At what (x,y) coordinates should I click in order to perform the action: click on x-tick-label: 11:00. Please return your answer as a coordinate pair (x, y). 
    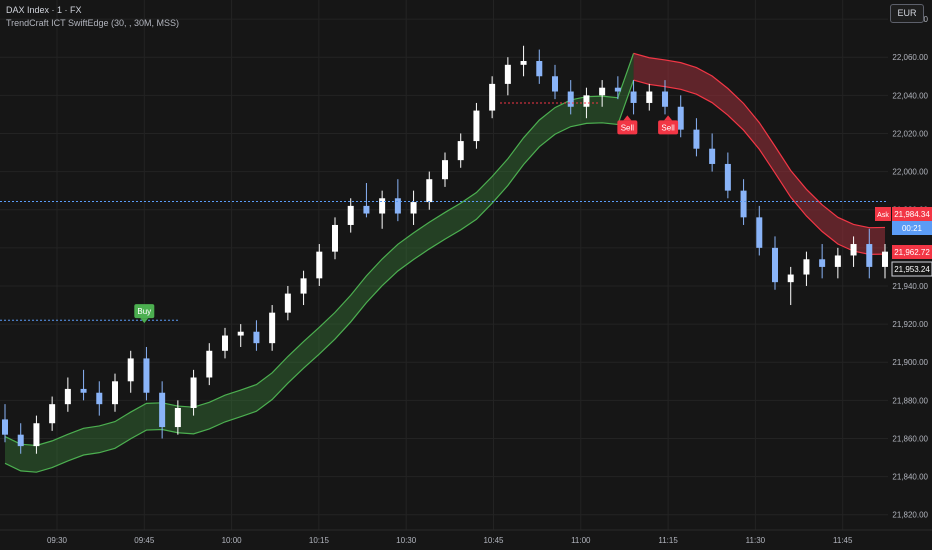
    Looking at the image, I should click on (581, 540).